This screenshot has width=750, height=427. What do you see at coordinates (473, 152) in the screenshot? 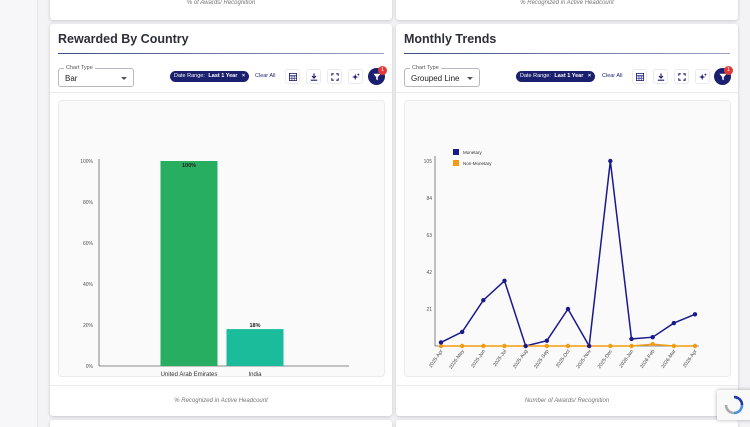
I see `legend-label: Monetary` at bounding box center [473, 152].